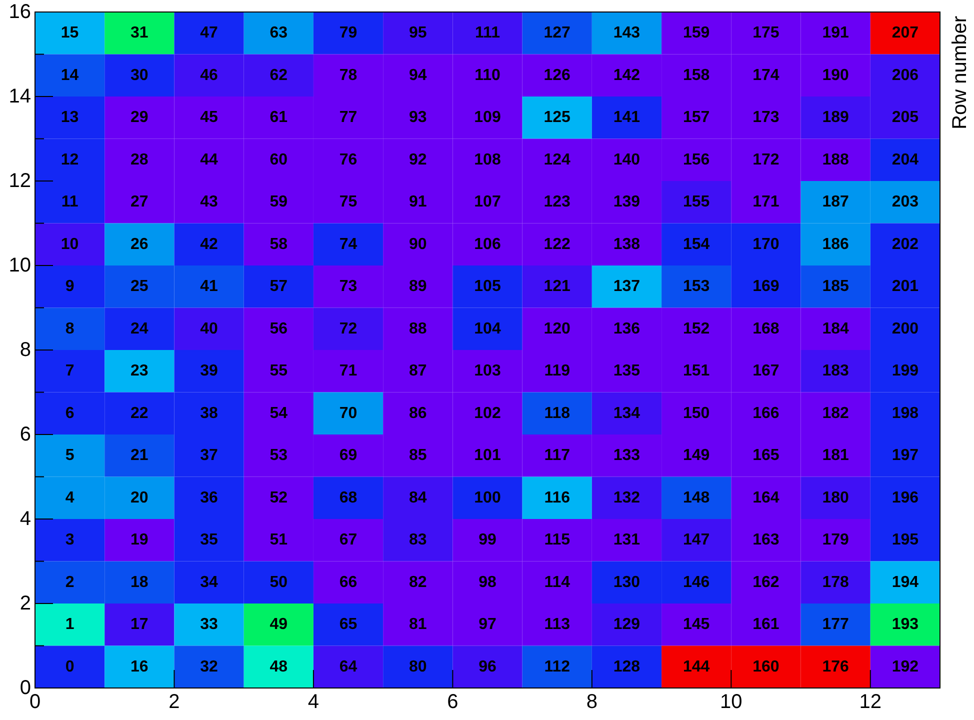 The width and height of the screenshot is (974, 720). What do you see at coordinates (626, 202) in the screenshot?
I see `data-label: 139` at bounding box center [626, 202].